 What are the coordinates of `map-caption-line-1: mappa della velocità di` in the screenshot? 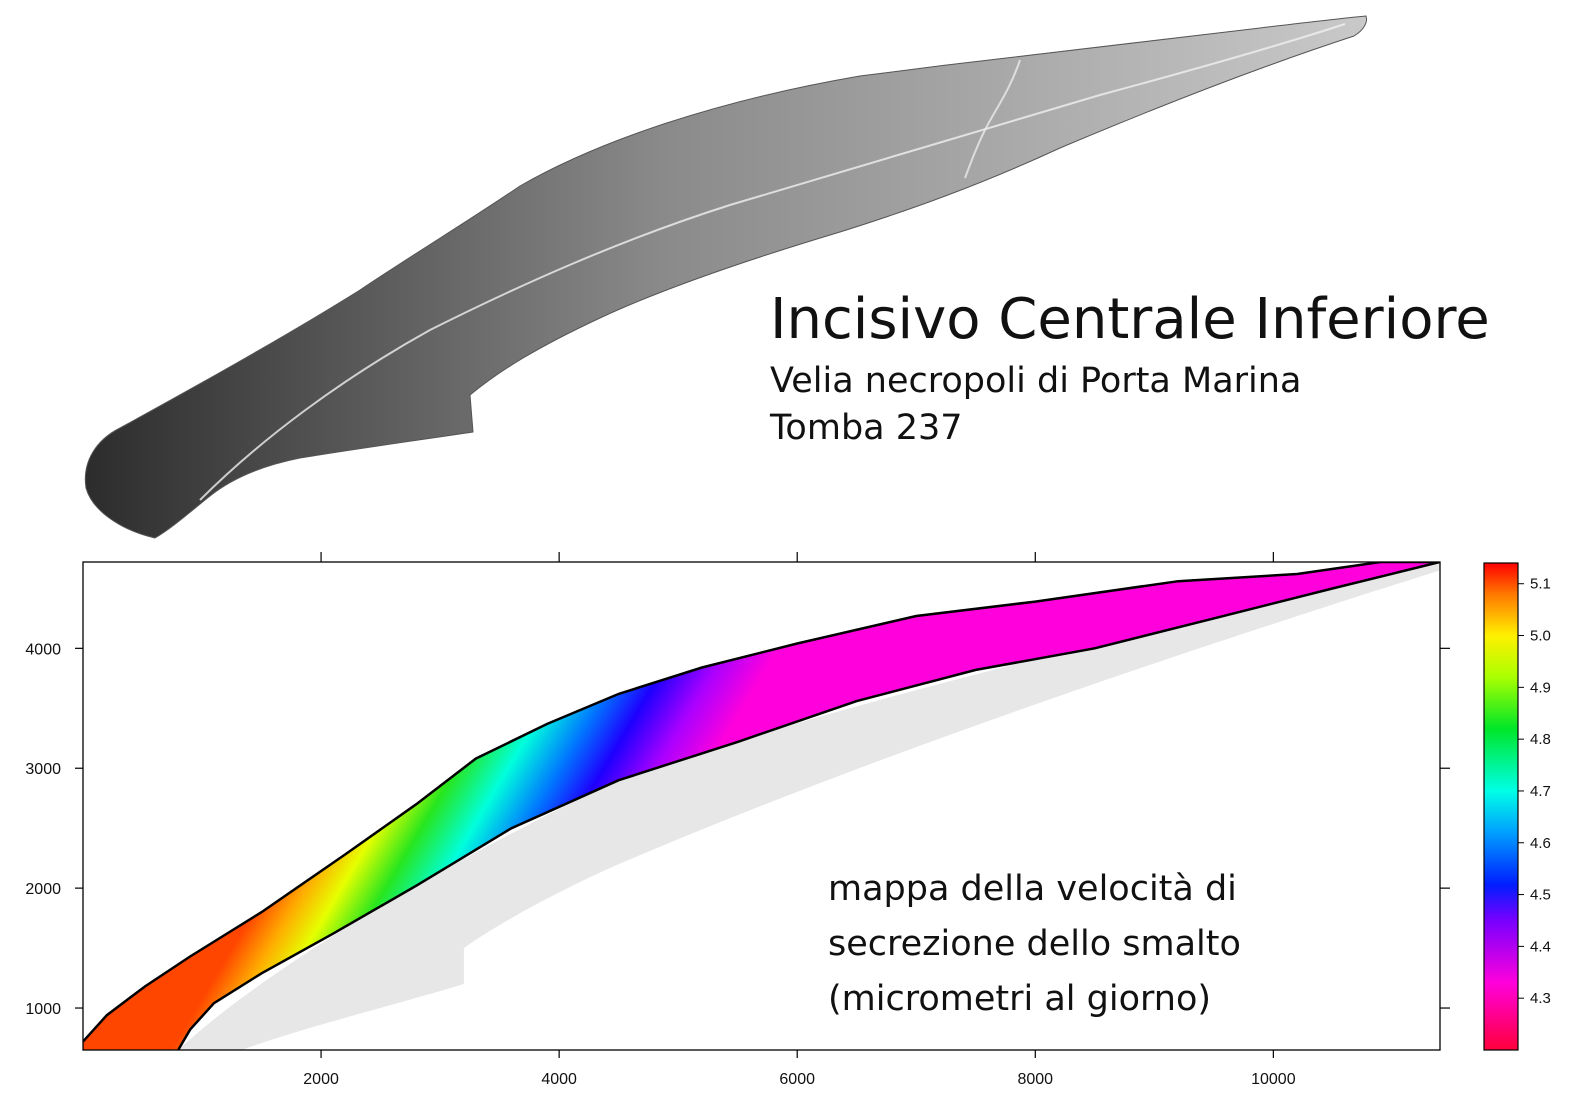 It's located at (1032, 889).